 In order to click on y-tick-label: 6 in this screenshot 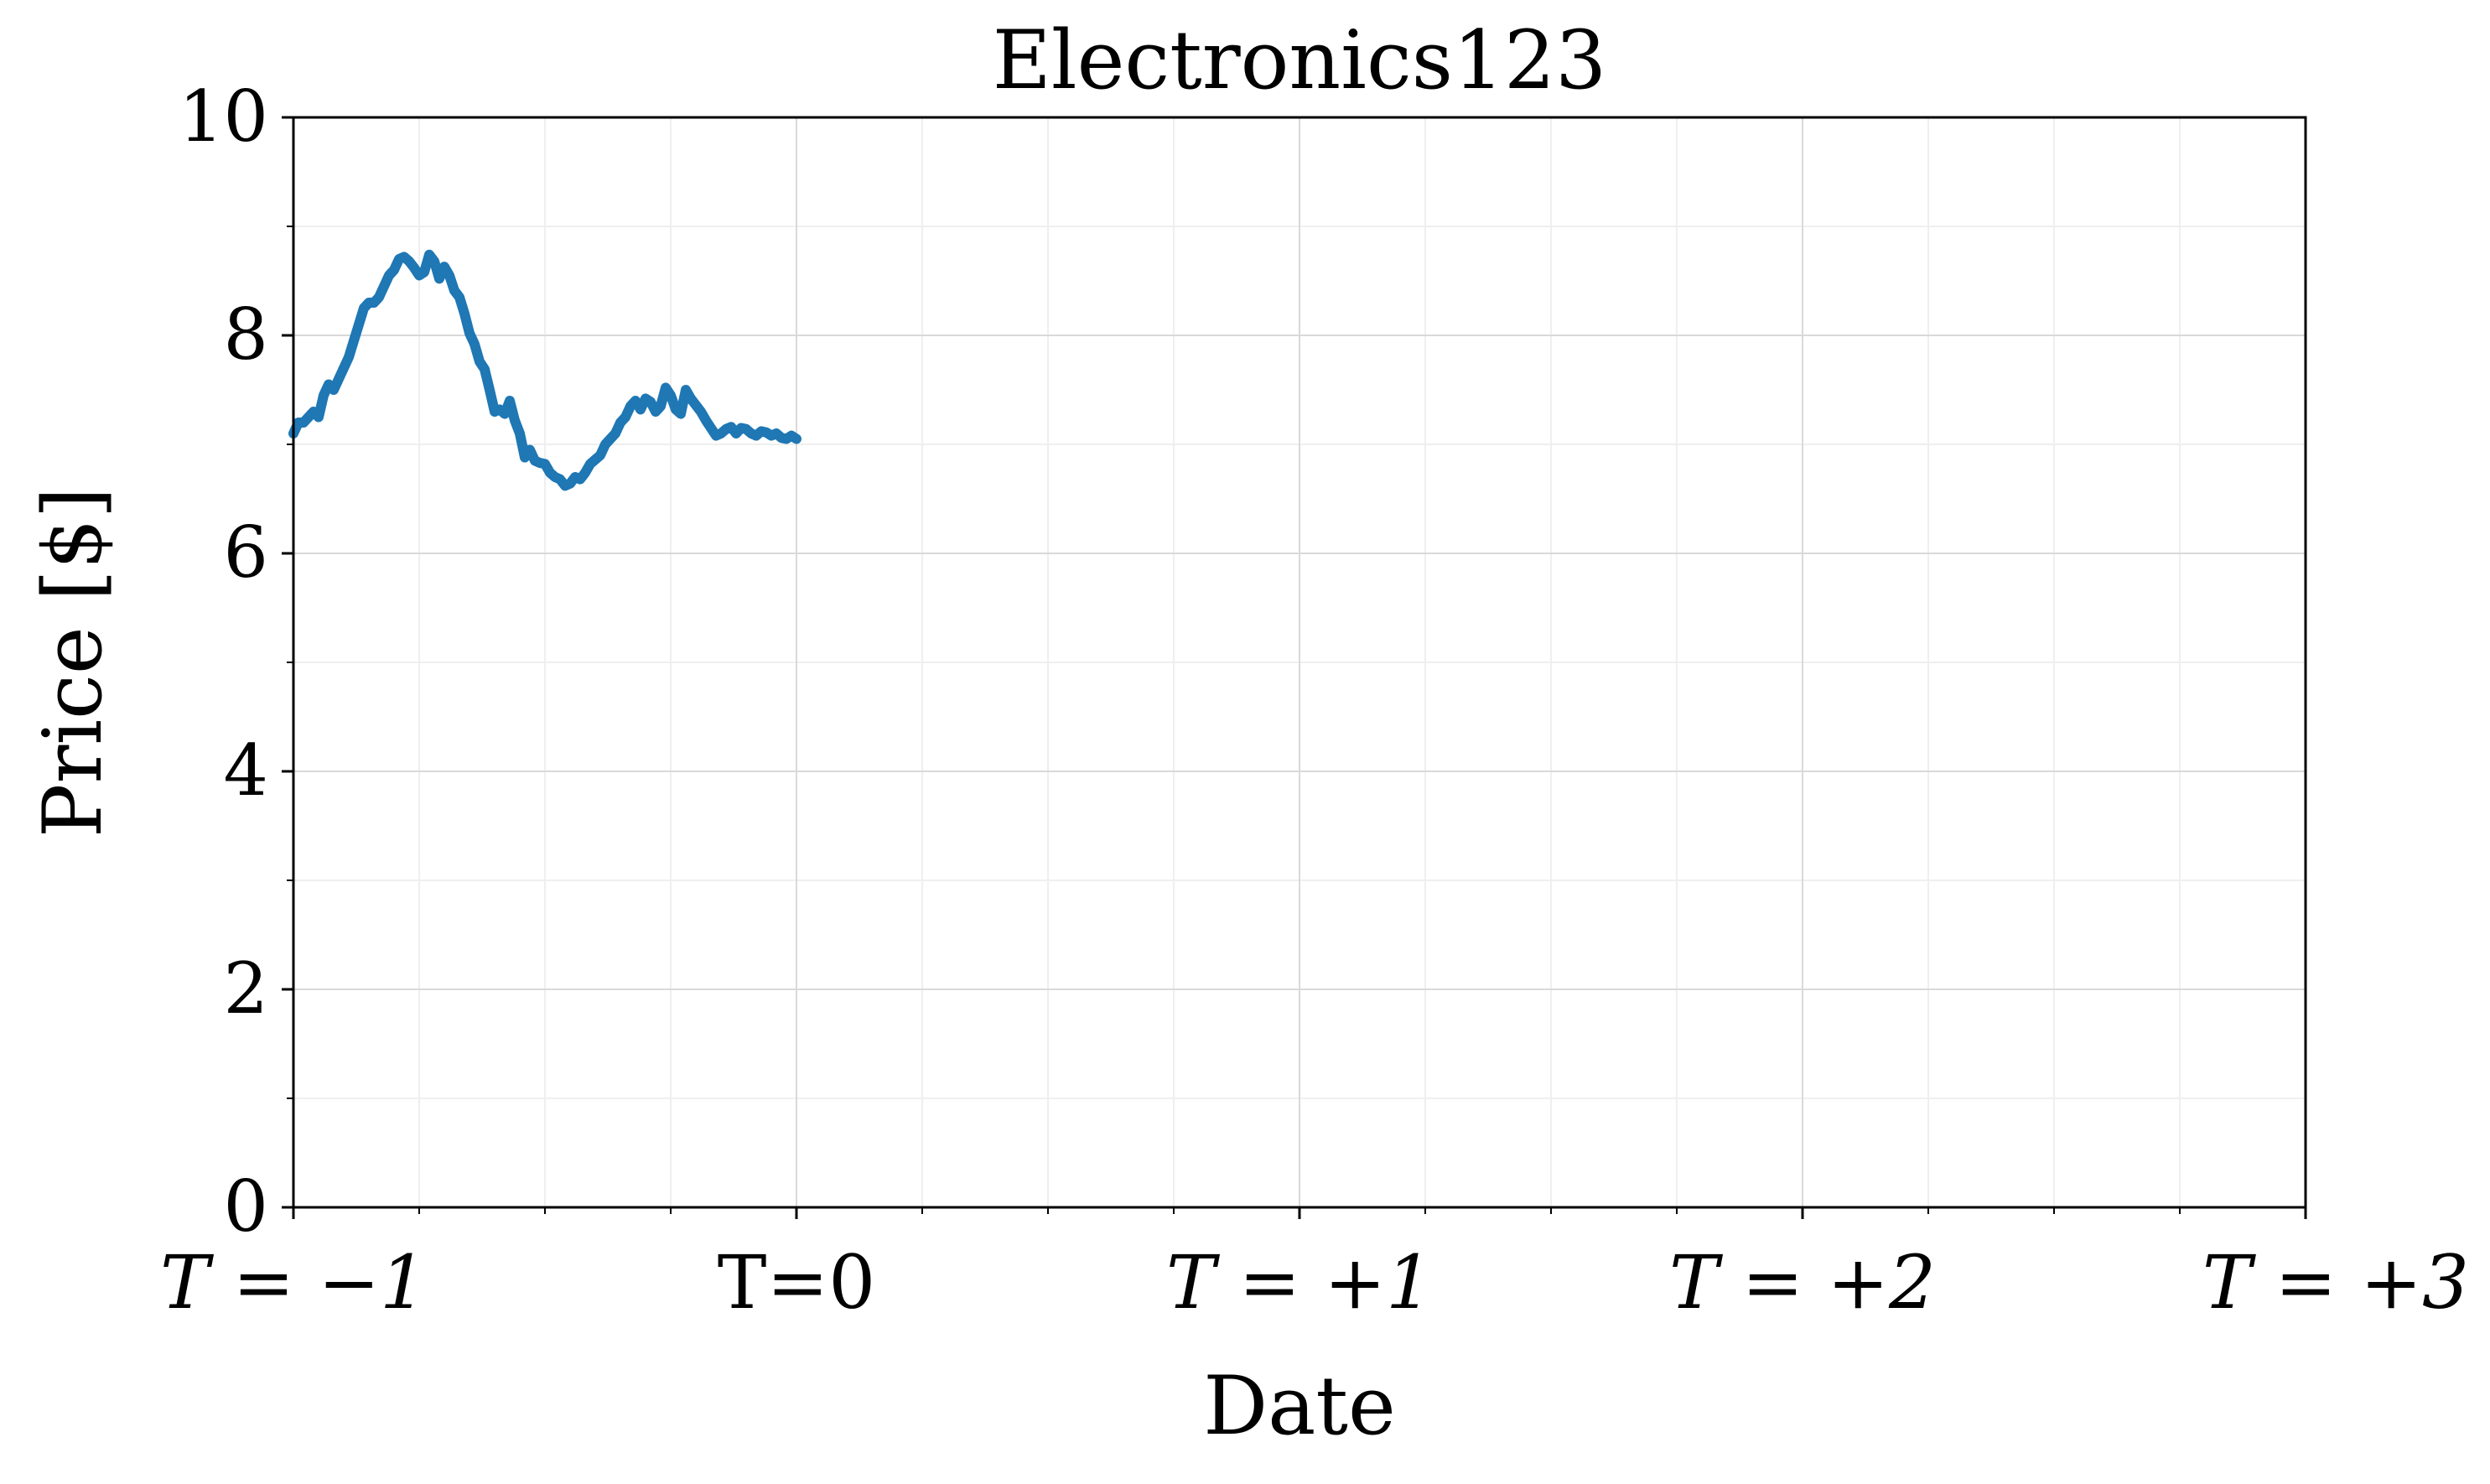, I will do `click(246, 552)`.